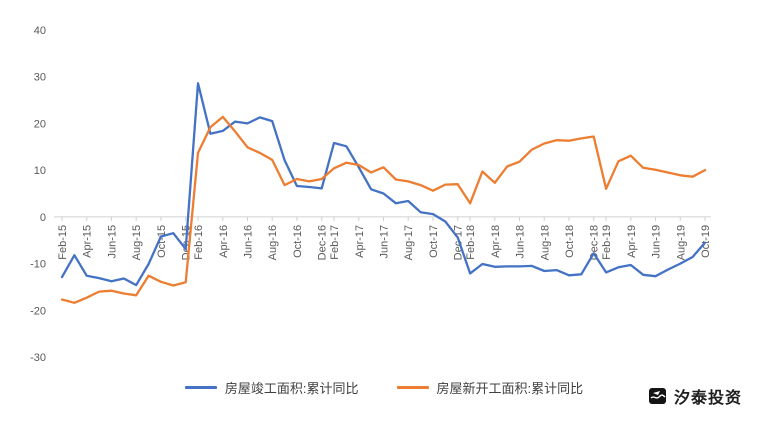 This screenshot has height=427, width=768. Describe the element at coordinates (162, 241) in the screenshot. I see `x-axis-label: Oct-15` at that location.